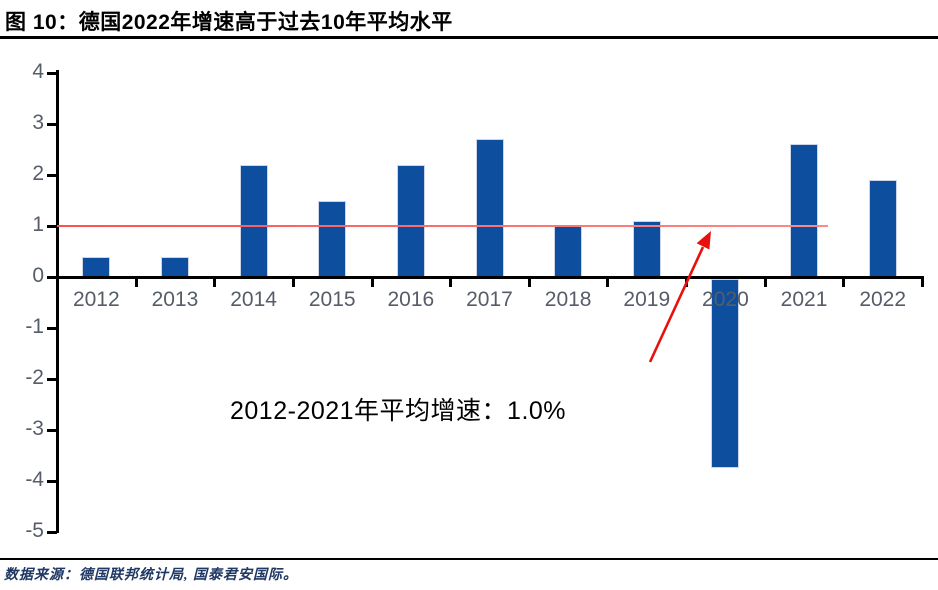 The image size is (938, 590). Describe the element at coordinates (38, 71) in the screenshot. I see `y-tick-label: 4` at that location.